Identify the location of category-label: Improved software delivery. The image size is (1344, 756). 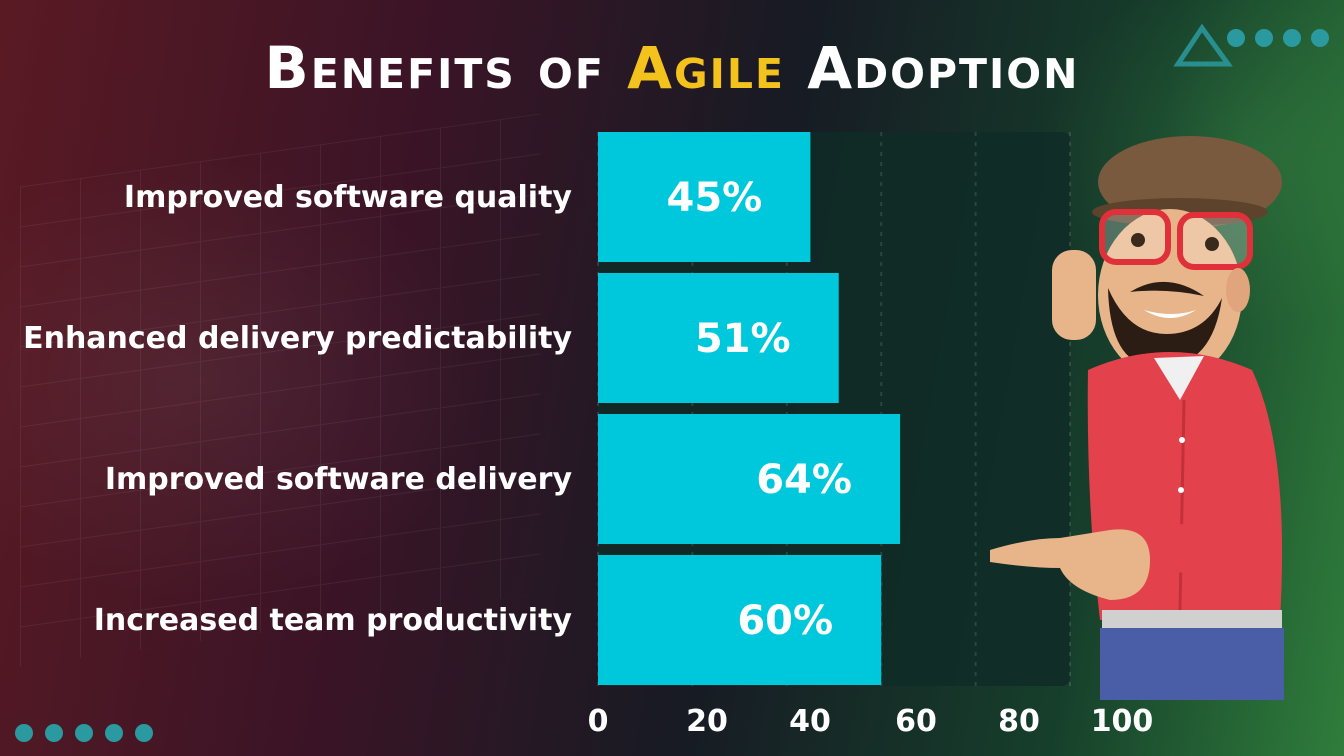
(339, 479).